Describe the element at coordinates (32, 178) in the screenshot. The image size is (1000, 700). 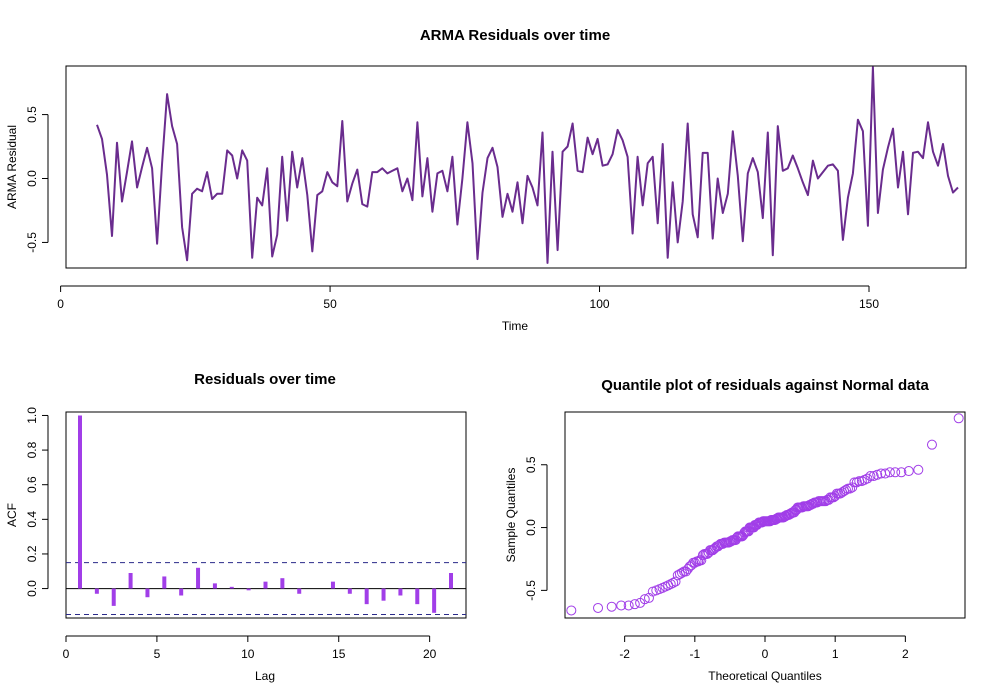
I see `line-y-tick-label: 0.0` at that location.